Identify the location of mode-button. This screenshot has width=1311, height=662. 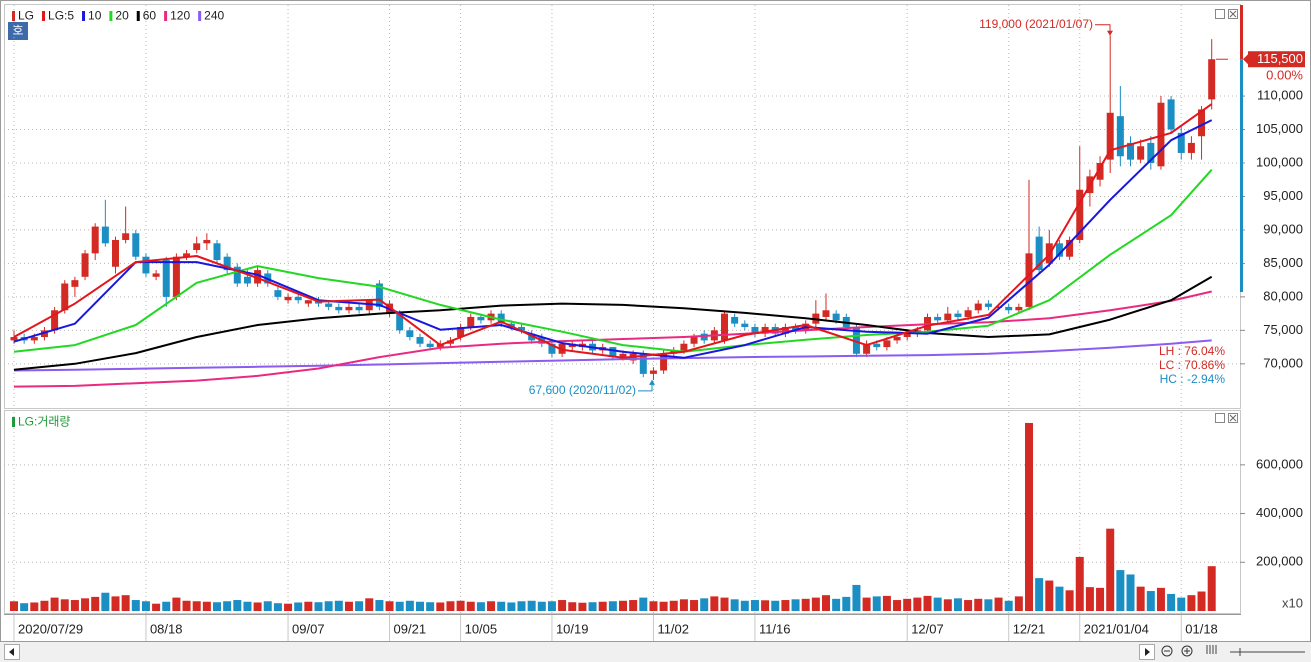
(18, 31).